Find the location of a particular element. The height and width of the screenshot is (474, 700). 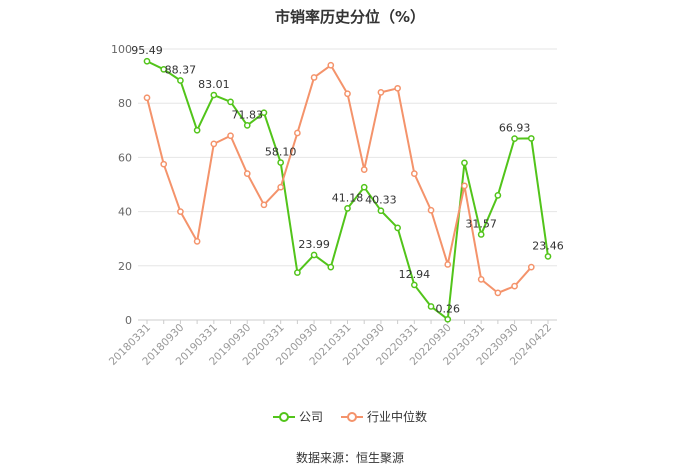

data-label: 23.46 is located at coordinates (548, 245).